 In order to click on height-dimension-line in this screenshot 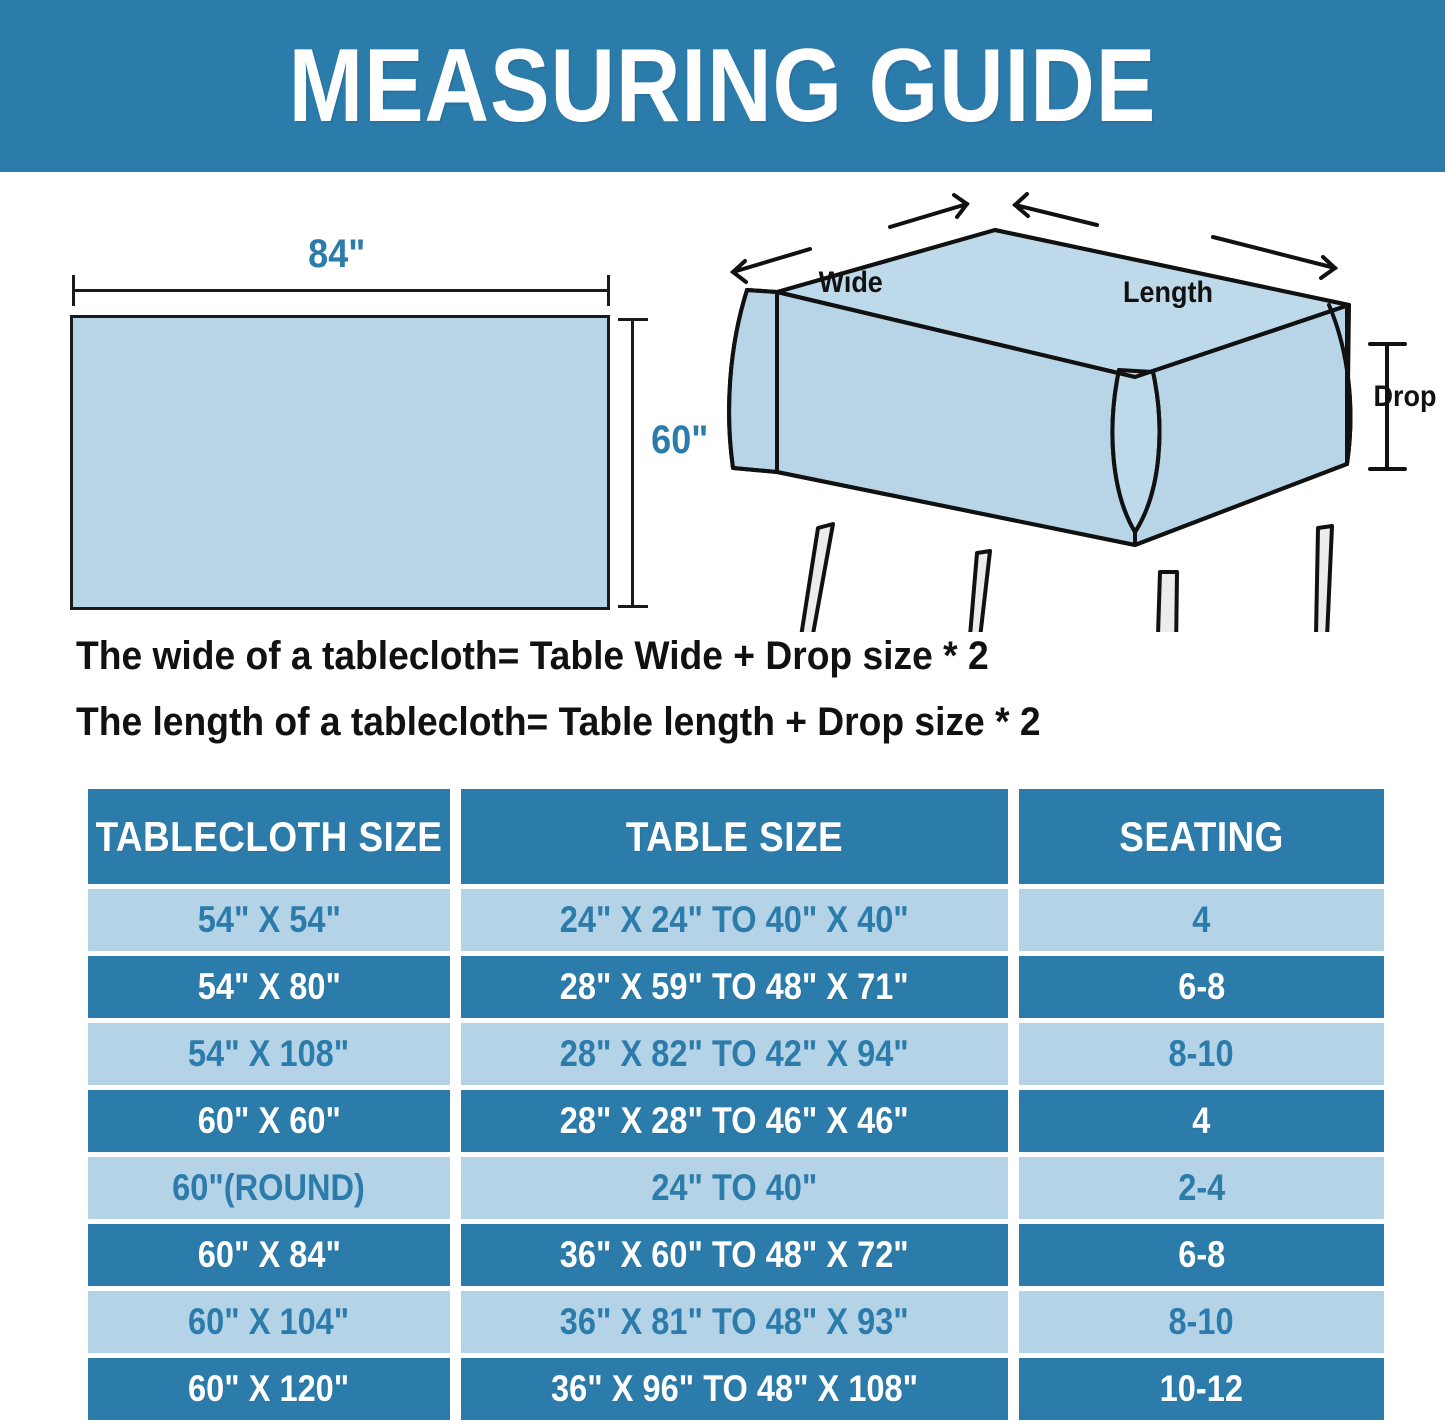, I will do `click(632, 463)`.